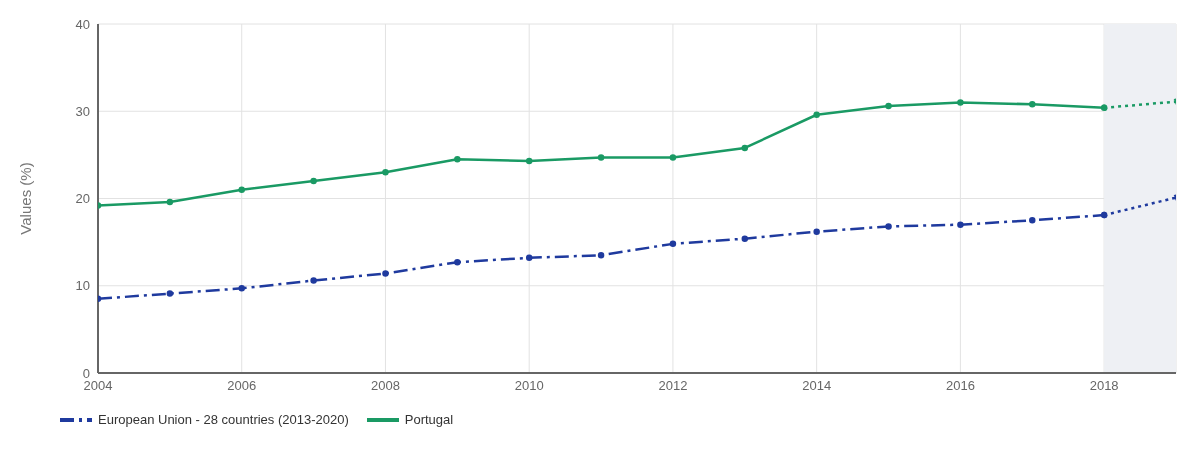  I want to click on y-tick-label: 30, so click(82, 111).